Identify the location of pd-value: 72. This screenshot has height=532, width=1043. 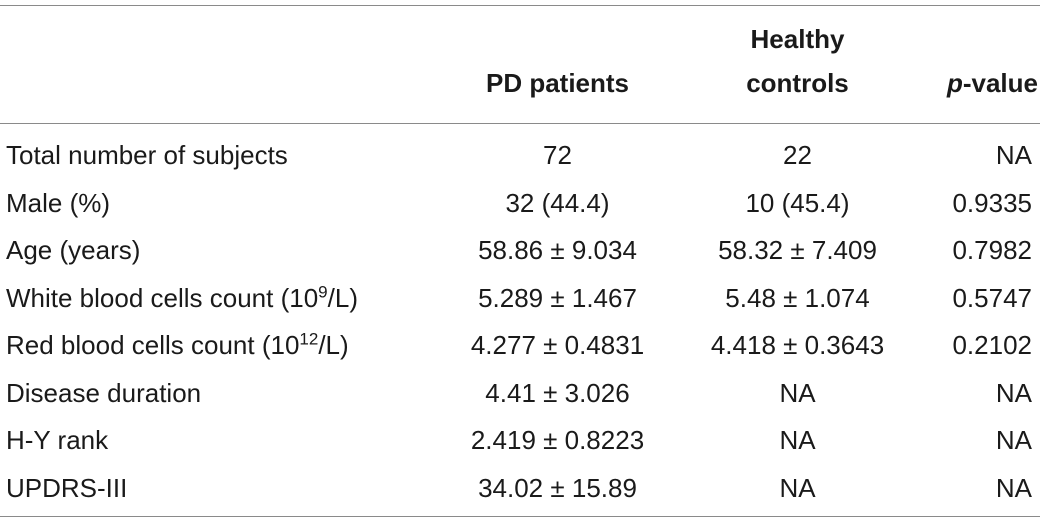
(557, 155).